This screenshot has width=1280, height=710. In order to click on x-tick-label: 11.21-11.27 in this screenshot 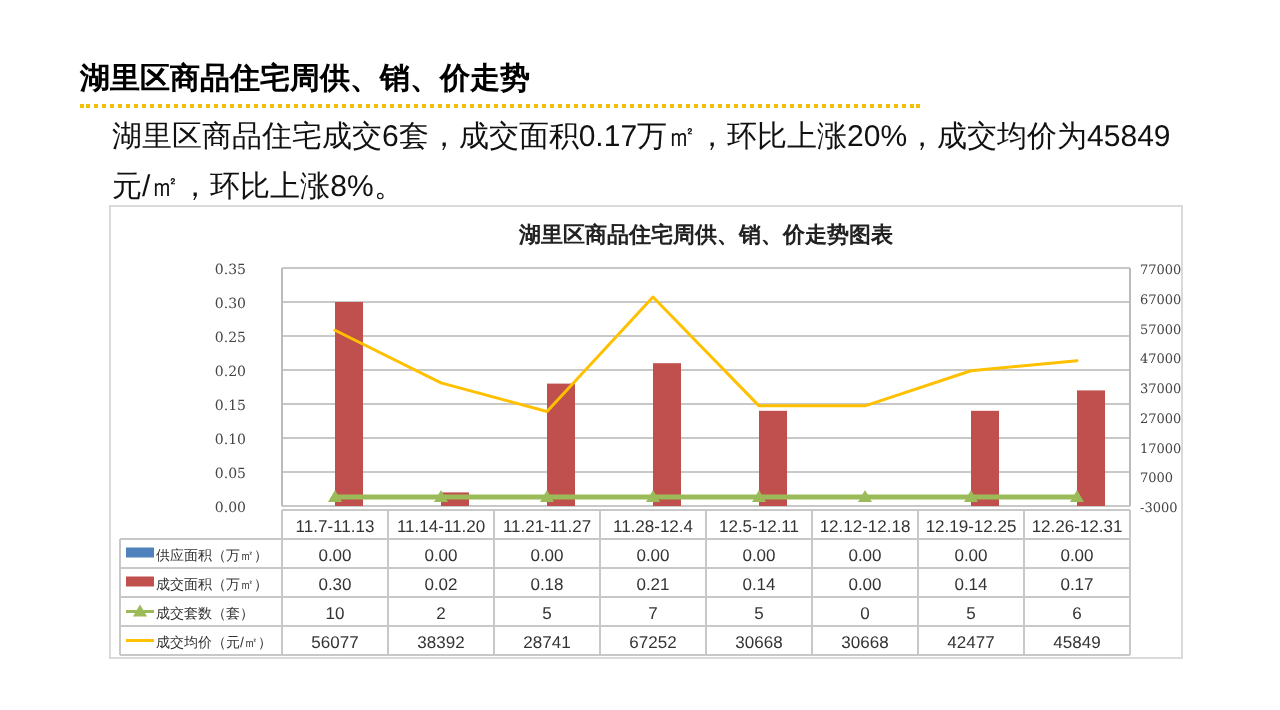, I will do `click(547, 525)`.